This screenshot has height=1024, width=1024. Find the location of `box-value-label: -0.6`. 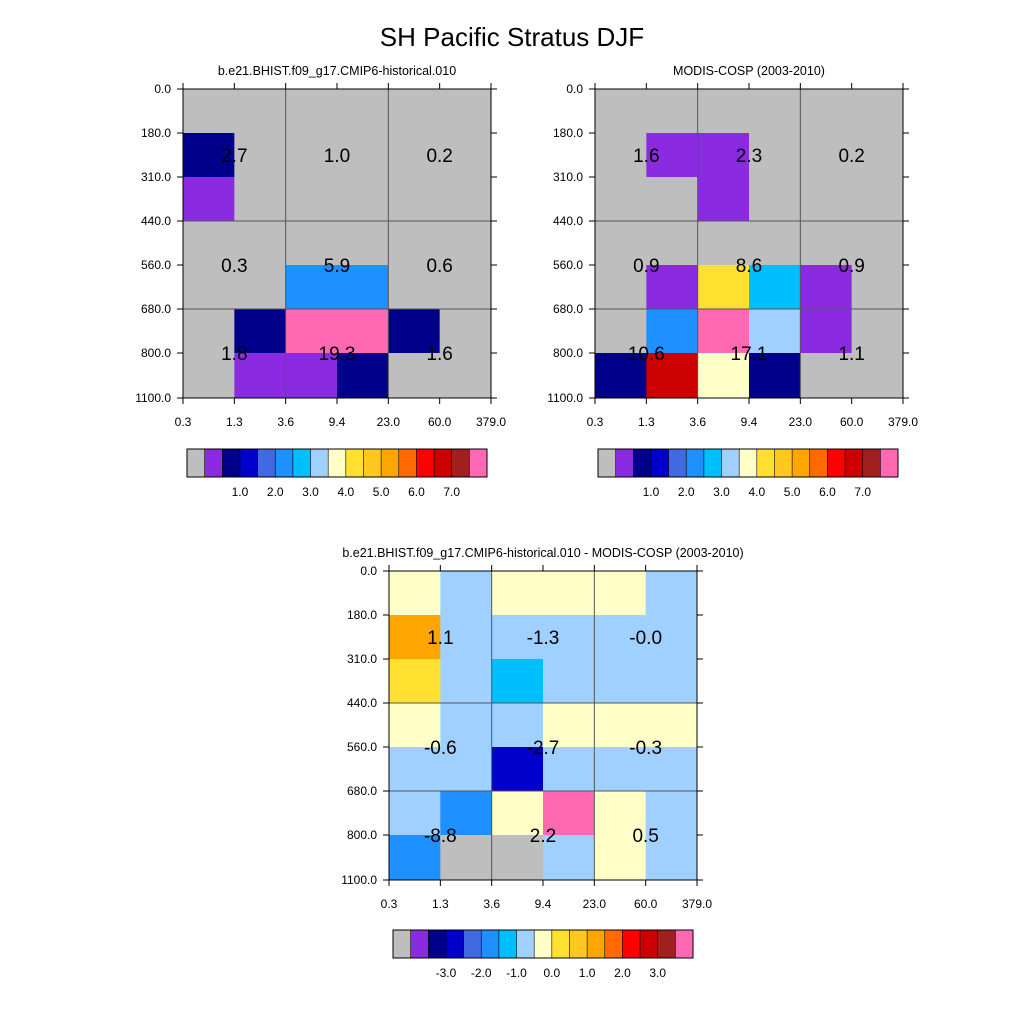

box-value-label: -0.6 is located at coordinates (440, 748).